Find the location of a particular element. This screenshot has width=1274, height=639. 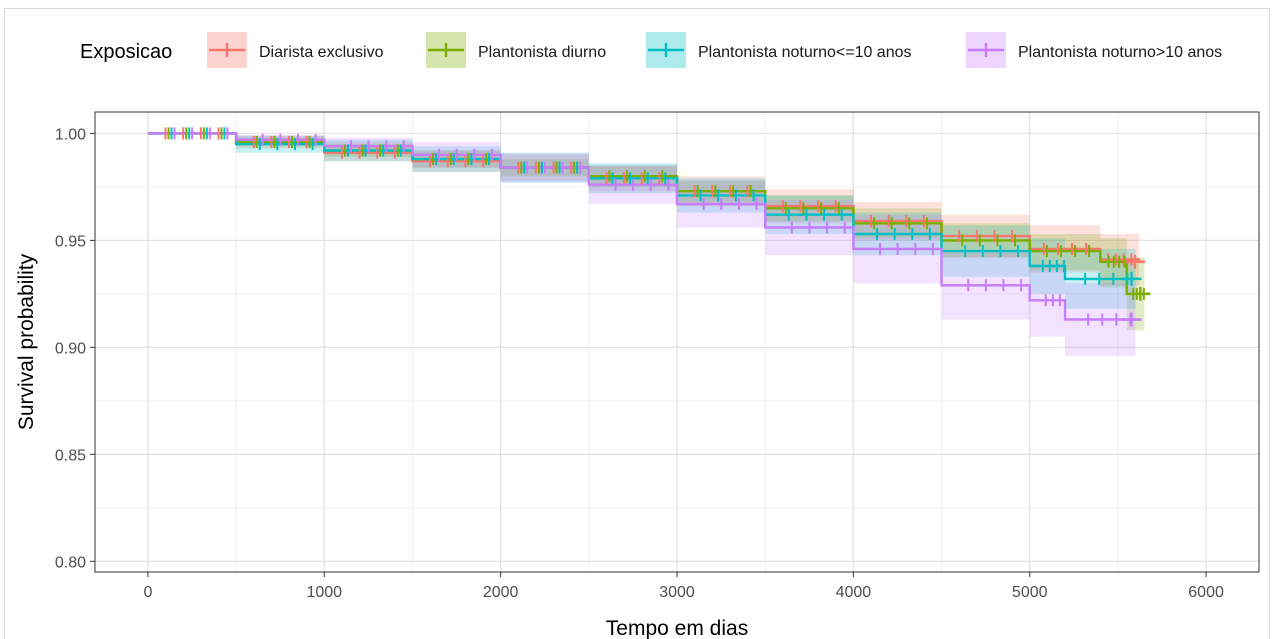

legend-item-3: Plantonista noturno>10 anos is located at coordinates (1094, 50).